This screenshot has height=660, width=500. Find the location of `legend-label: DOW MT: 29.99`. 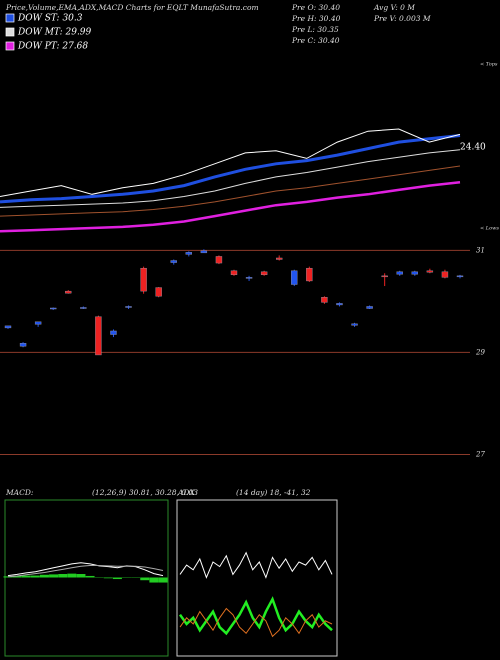

legend-label: DOW MT: 29.99 is located at coordinates (54, 33).